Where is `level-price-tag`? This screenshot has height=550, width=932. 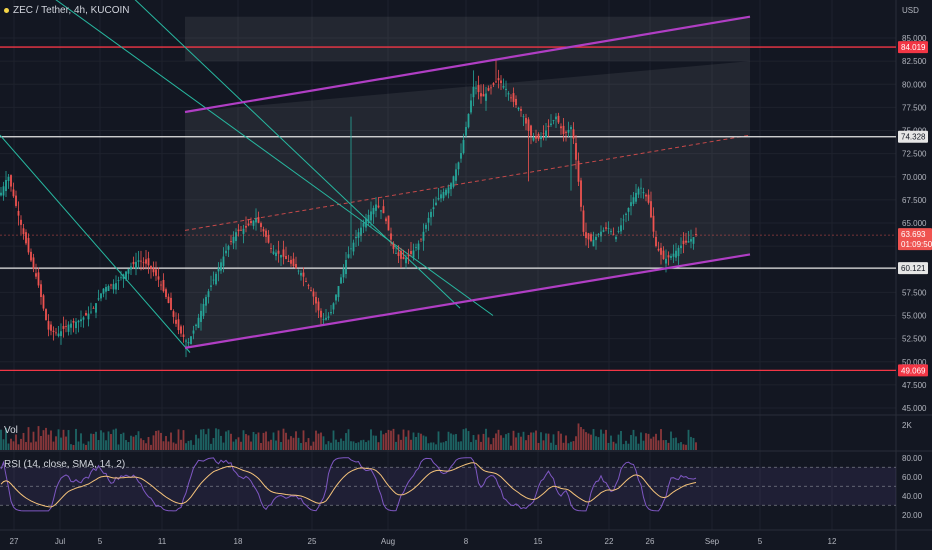
level-price-tag is located at coordinates (913, 47).